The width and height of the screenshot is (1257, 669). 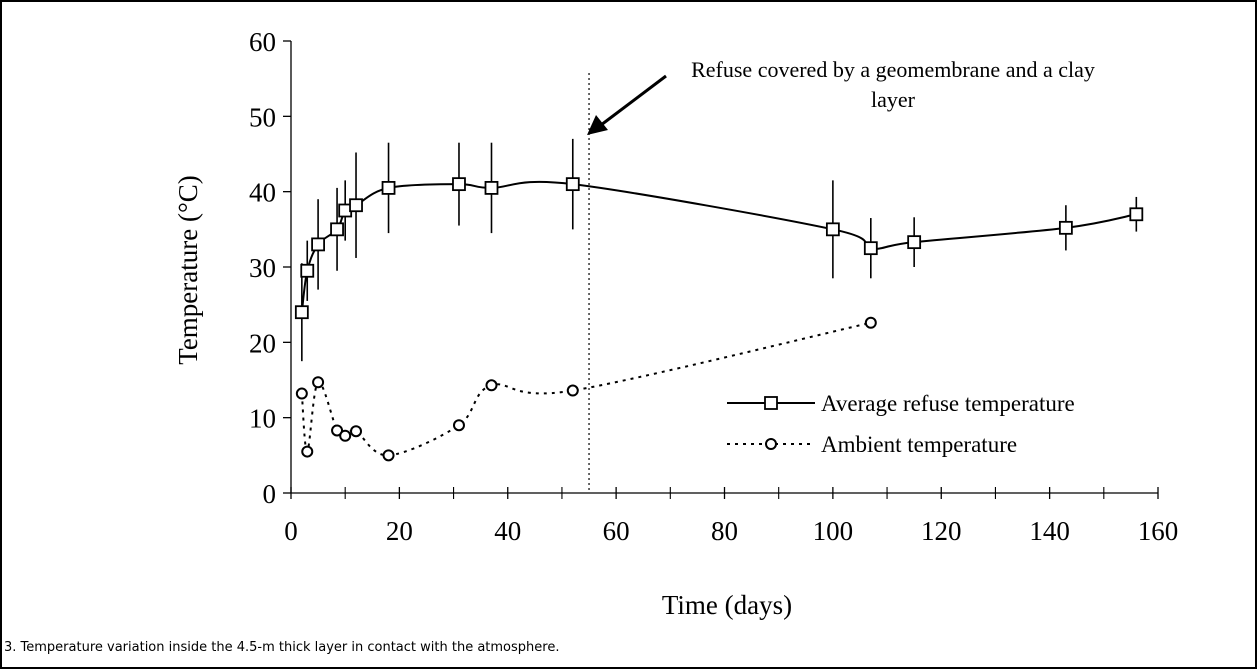 What do you see at coordinates (262, 343) in the screenshot?
I see `y-tick-label: 20` at bounding box center [262, 343].